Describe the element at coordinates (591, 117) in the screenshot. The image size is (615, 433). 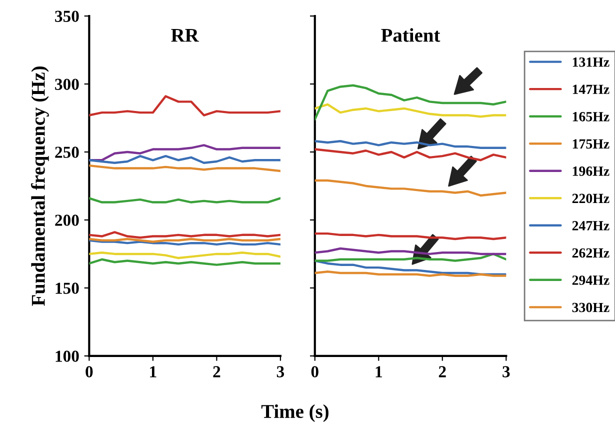
I see `legend-label: 165Hz` at that location.